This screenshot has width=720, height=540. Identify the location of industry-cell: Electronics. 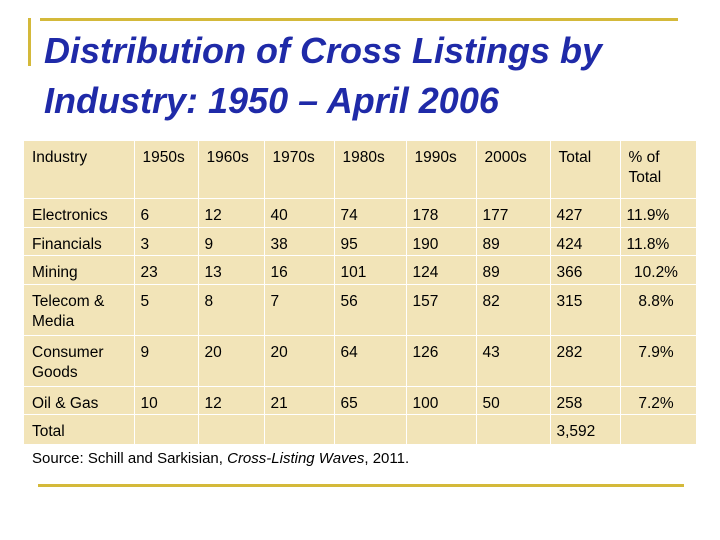
(79, 213).